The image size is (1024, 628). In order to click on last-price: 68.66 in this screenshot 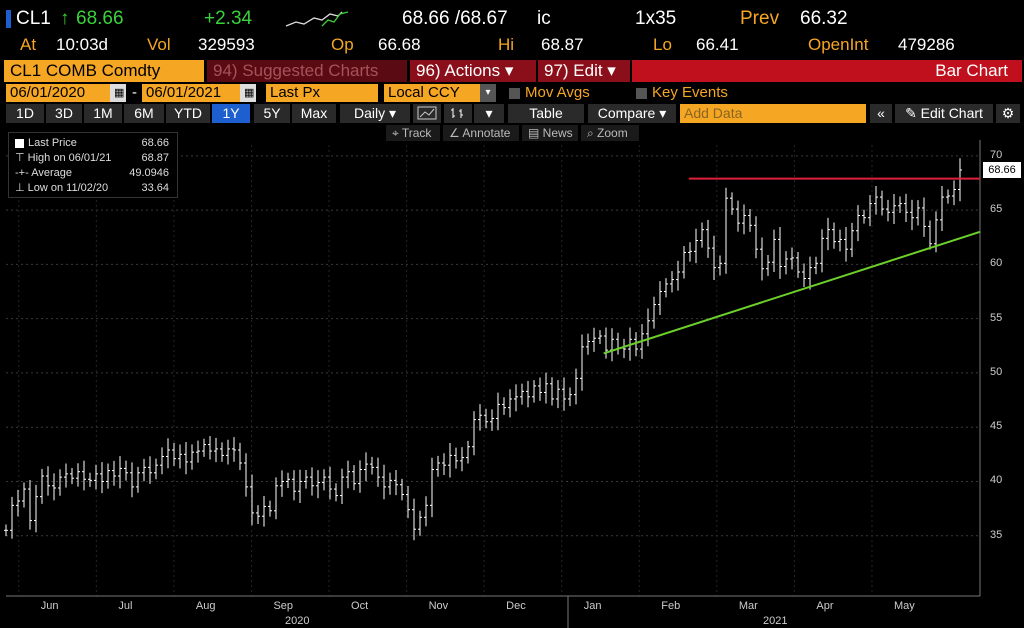, I will do `click(100, 18)`.